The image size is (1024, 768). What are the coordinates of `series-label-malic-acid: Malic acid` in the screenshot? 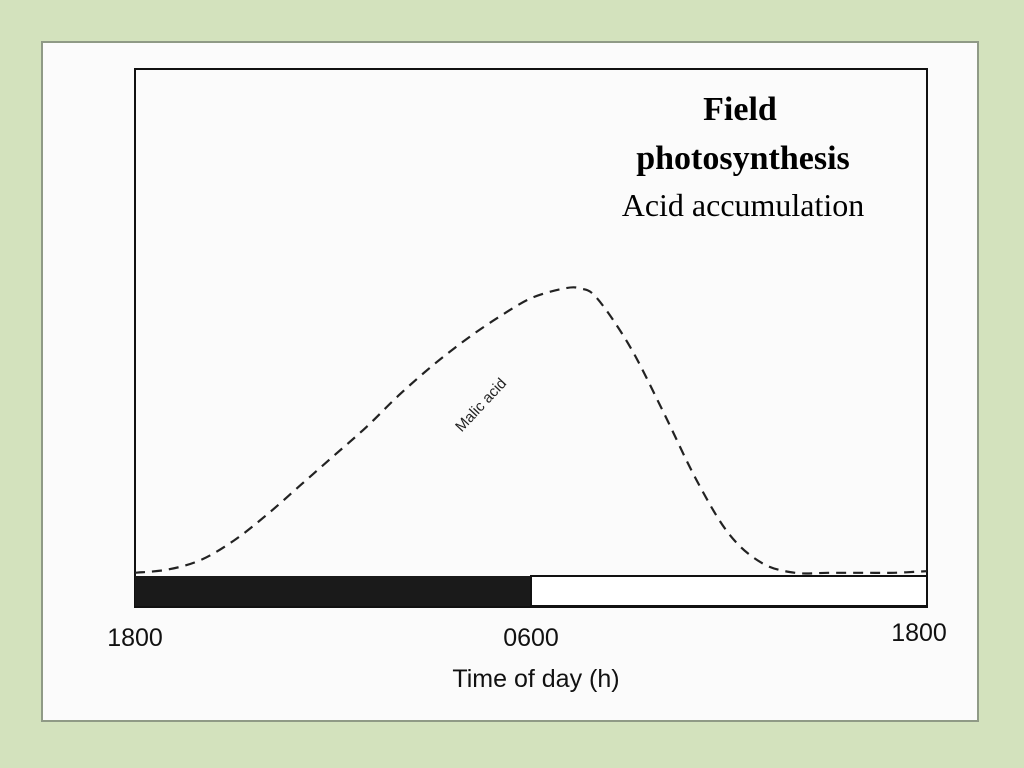 It's located at (481, 405).